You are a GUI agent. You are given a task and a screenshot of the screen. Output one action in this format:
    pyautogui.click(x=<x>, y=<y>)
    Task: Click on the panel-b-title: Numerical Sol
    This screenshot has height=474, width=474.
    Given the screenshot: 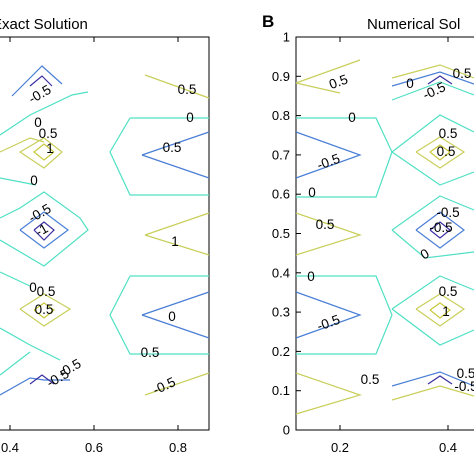 What is the action you would take?
    pyautogui.click(x=413, y=24)
    